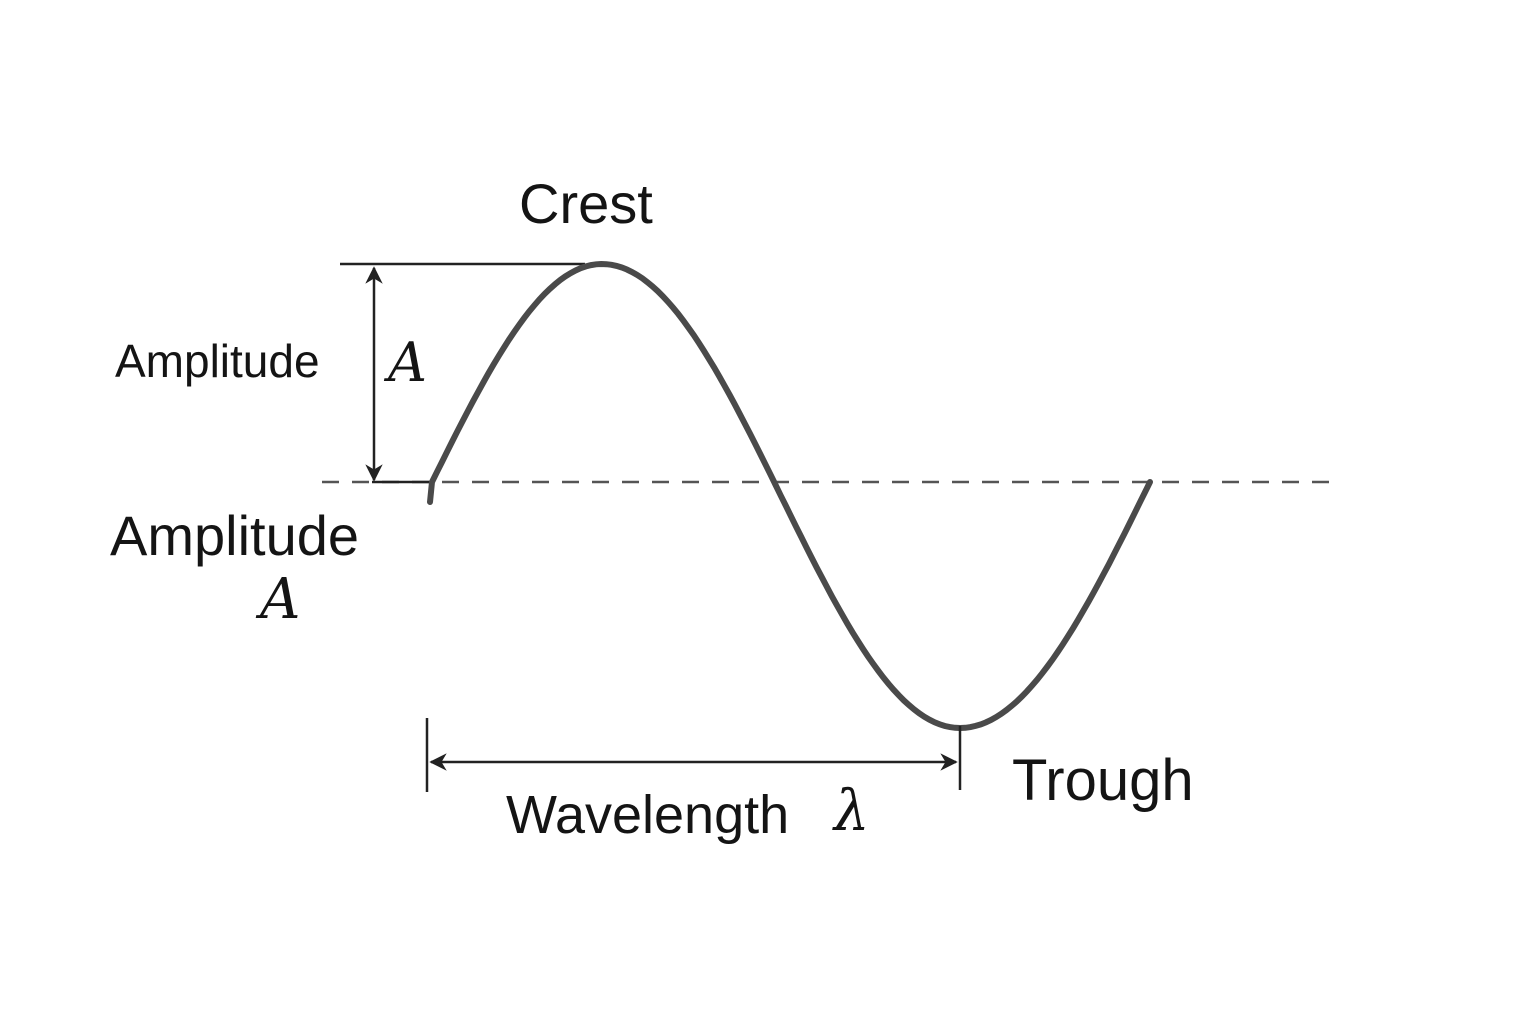 The width and height of the screenshot is (1536, 1029). Describe the element at coordinates (1103, 780) in the screenshot. I see `trough-label: Trough` at that location.